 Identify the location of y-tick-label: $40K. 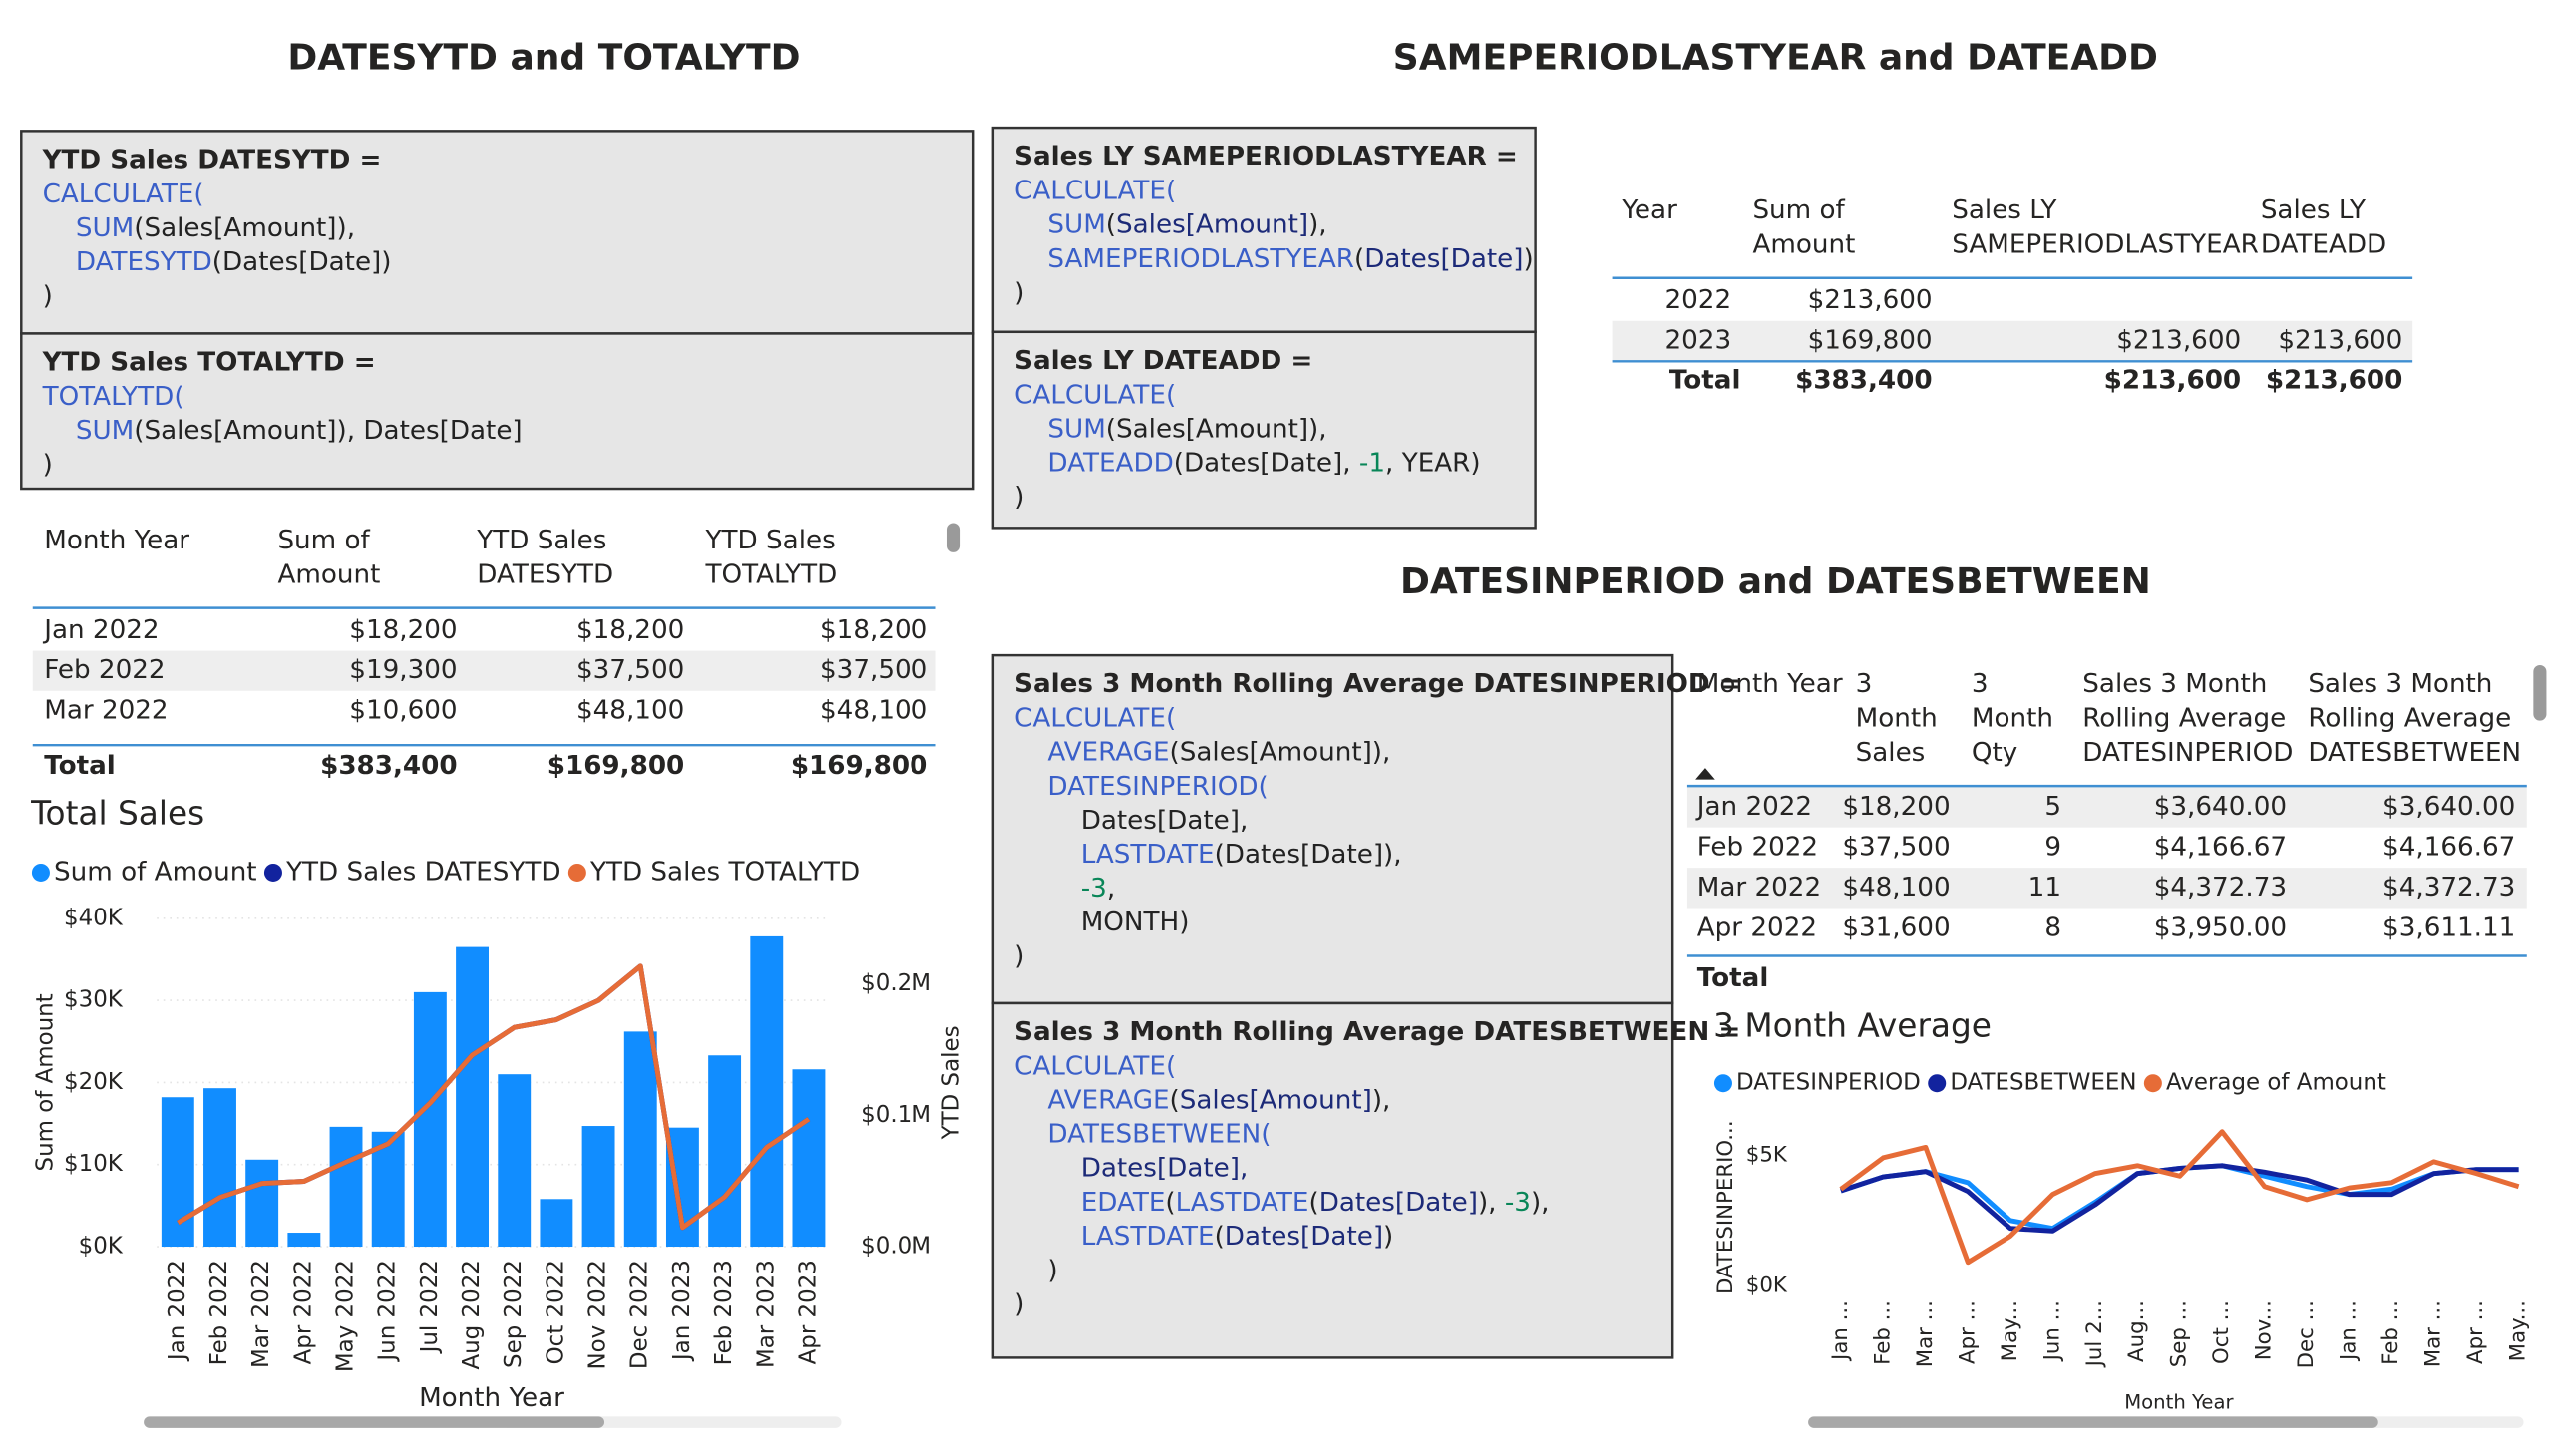
(94, 917).